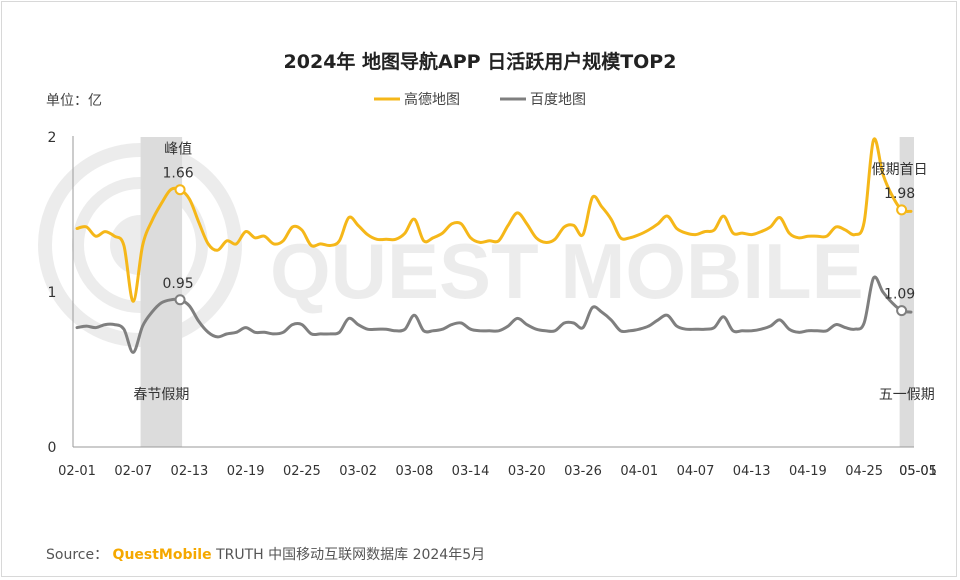 This screenshot has width=960, height=580. What do you see at coordinates (480, 61) in the screenshot?
I see `chart-title: 2024年 地图导航APP 日活跃用户规模TOP2` at bounding box center [480, 61].